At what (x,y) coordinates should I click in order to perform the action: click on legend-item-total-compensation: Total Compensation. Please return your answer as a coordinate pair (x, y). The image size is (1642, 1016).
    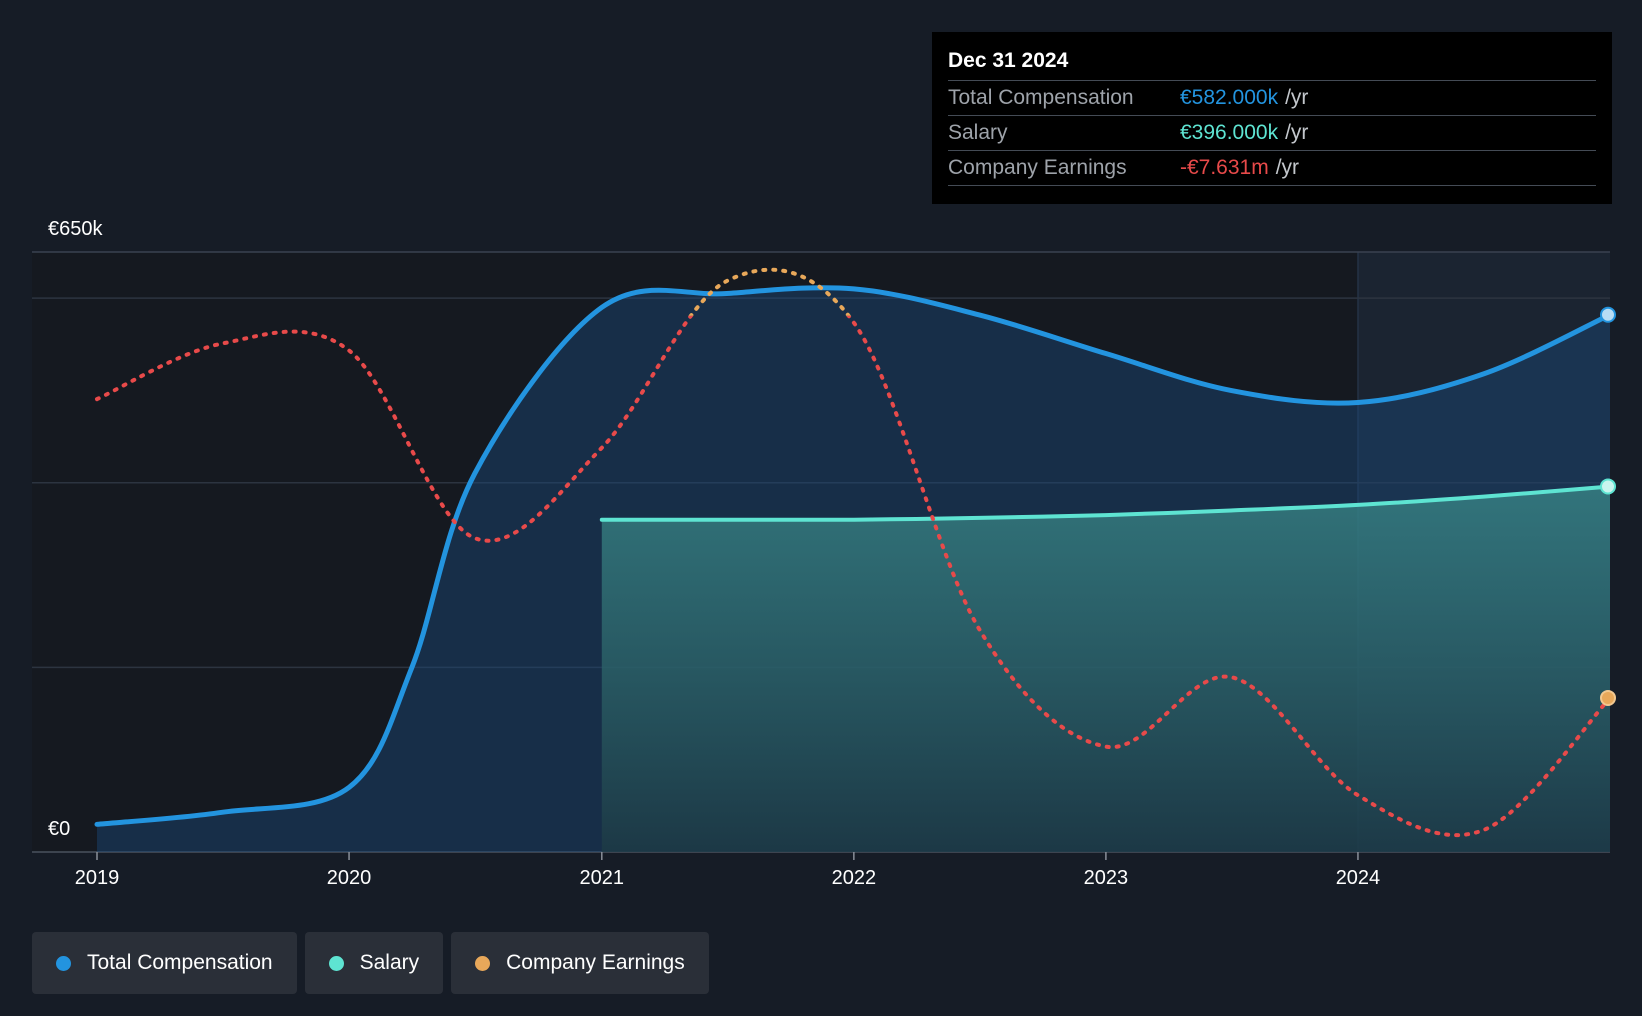
    Looking at the image, I should click on (164, 963).